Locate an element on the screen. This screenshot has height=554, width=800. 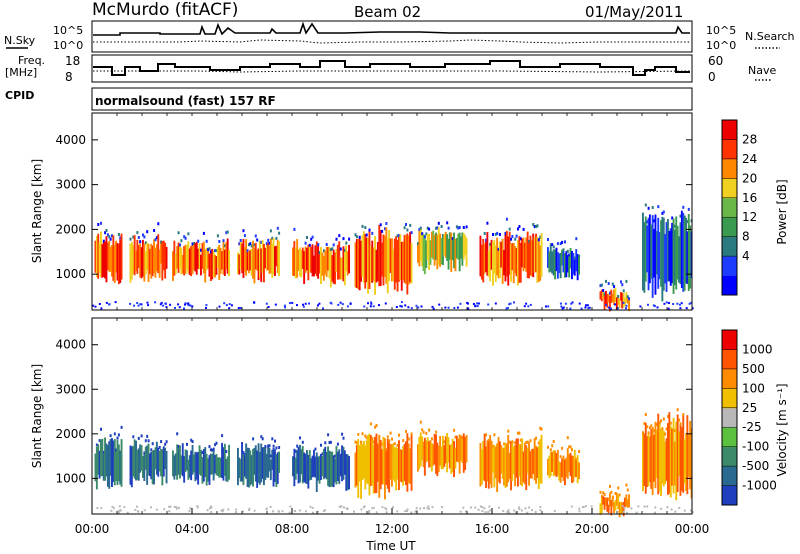
x-tick-label: 00:00 is located at coordinates (92, 529).